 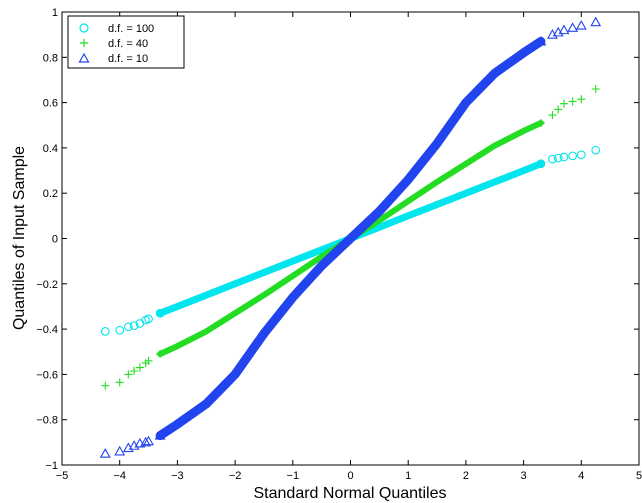 What do you see at coordinates (47, 421) in the screenshot?
I see `y-tick-label: −0.8` at bounding box center [47, 421].